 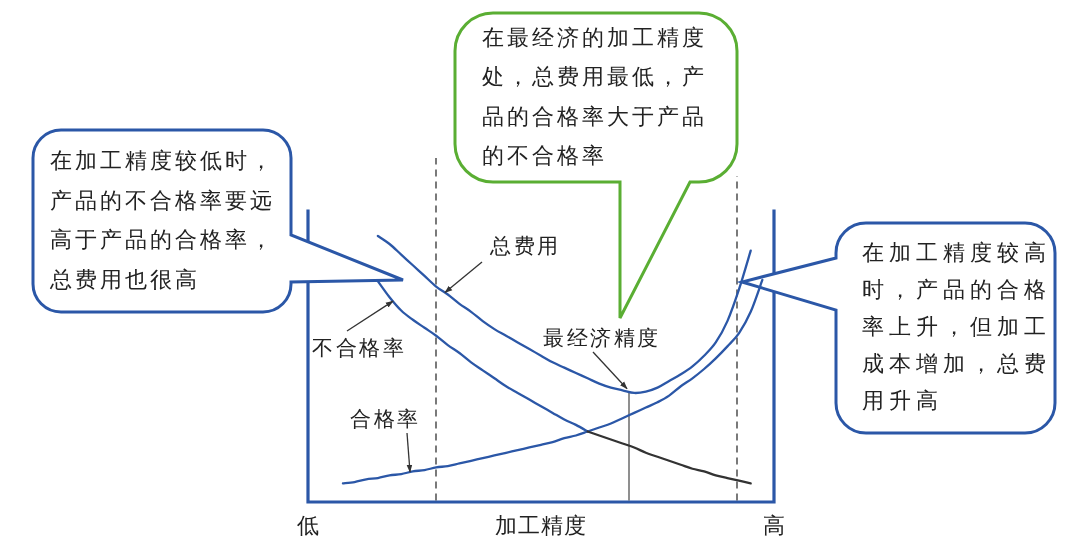 I want to click on x-axis-title: 加工精度, so click(x=541, y=525).